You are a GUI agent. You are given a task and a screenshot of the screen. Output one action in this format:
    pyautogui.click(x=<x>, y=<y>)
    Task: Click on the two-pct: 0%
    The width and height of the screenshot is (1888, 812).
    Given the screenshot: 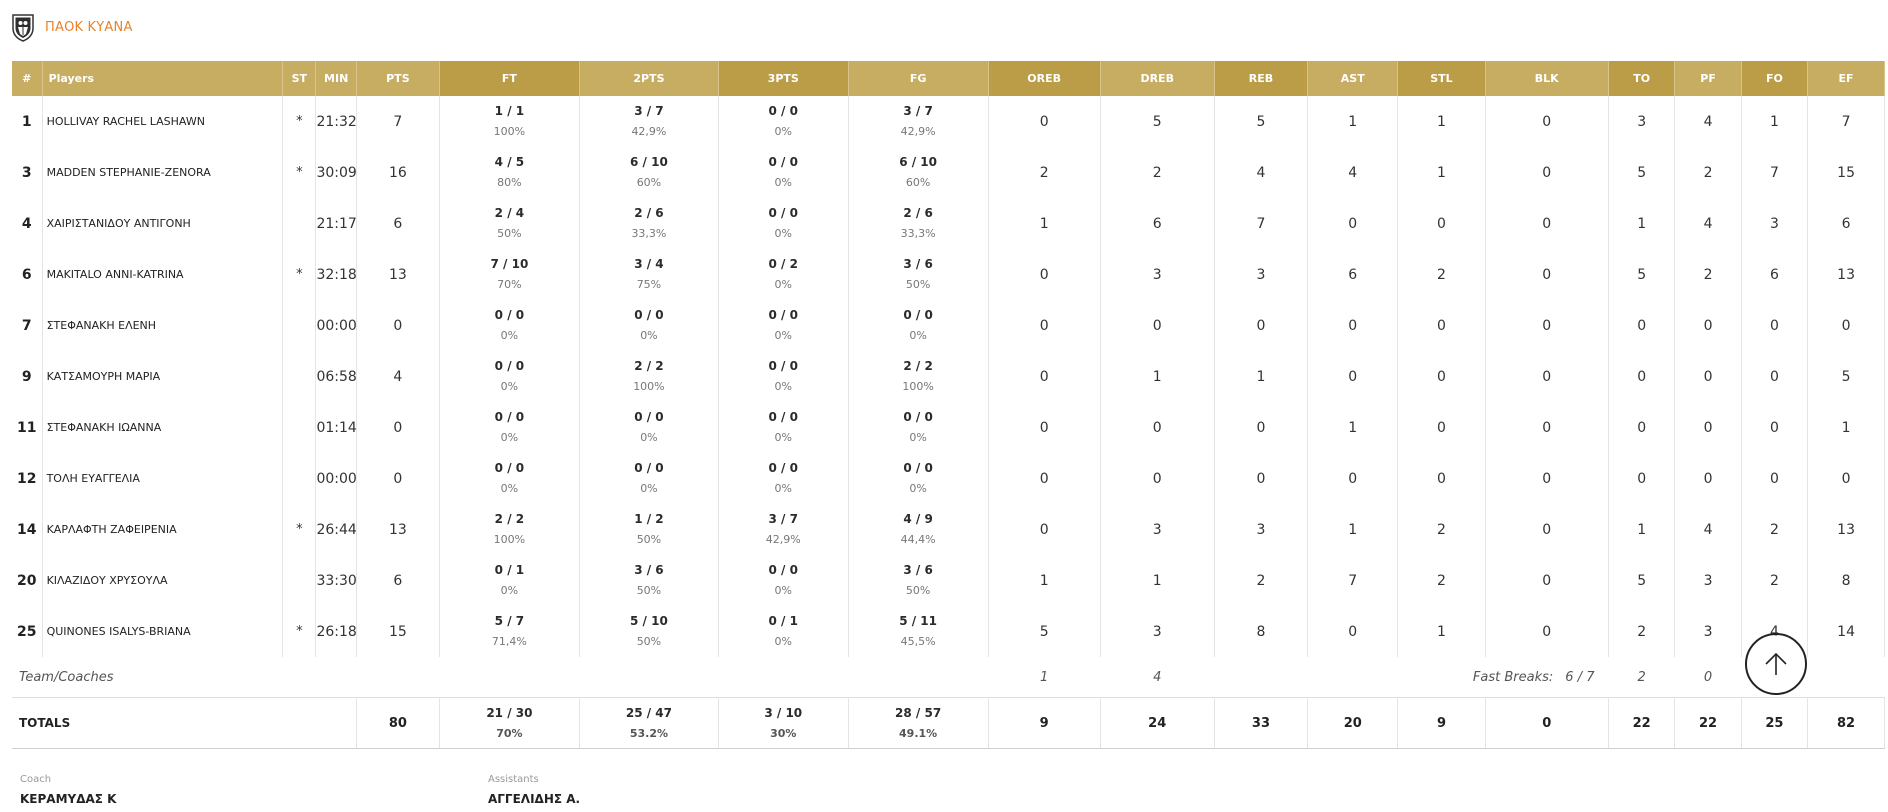 What is the action you would take?
    pyautogui.click(x=649, y=335)
    